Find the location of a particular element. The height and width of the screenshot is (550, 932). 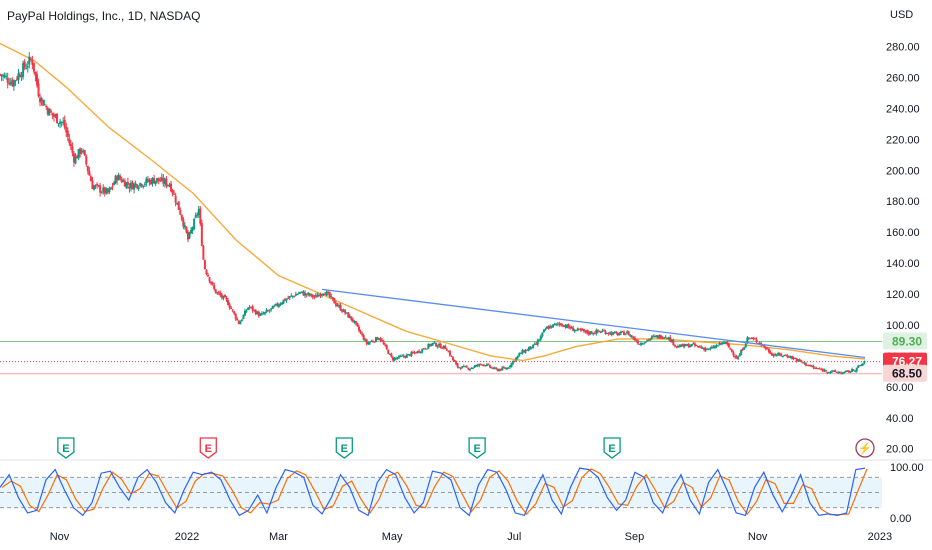

earnings-marker-icon is located at coordinates (612, 448).